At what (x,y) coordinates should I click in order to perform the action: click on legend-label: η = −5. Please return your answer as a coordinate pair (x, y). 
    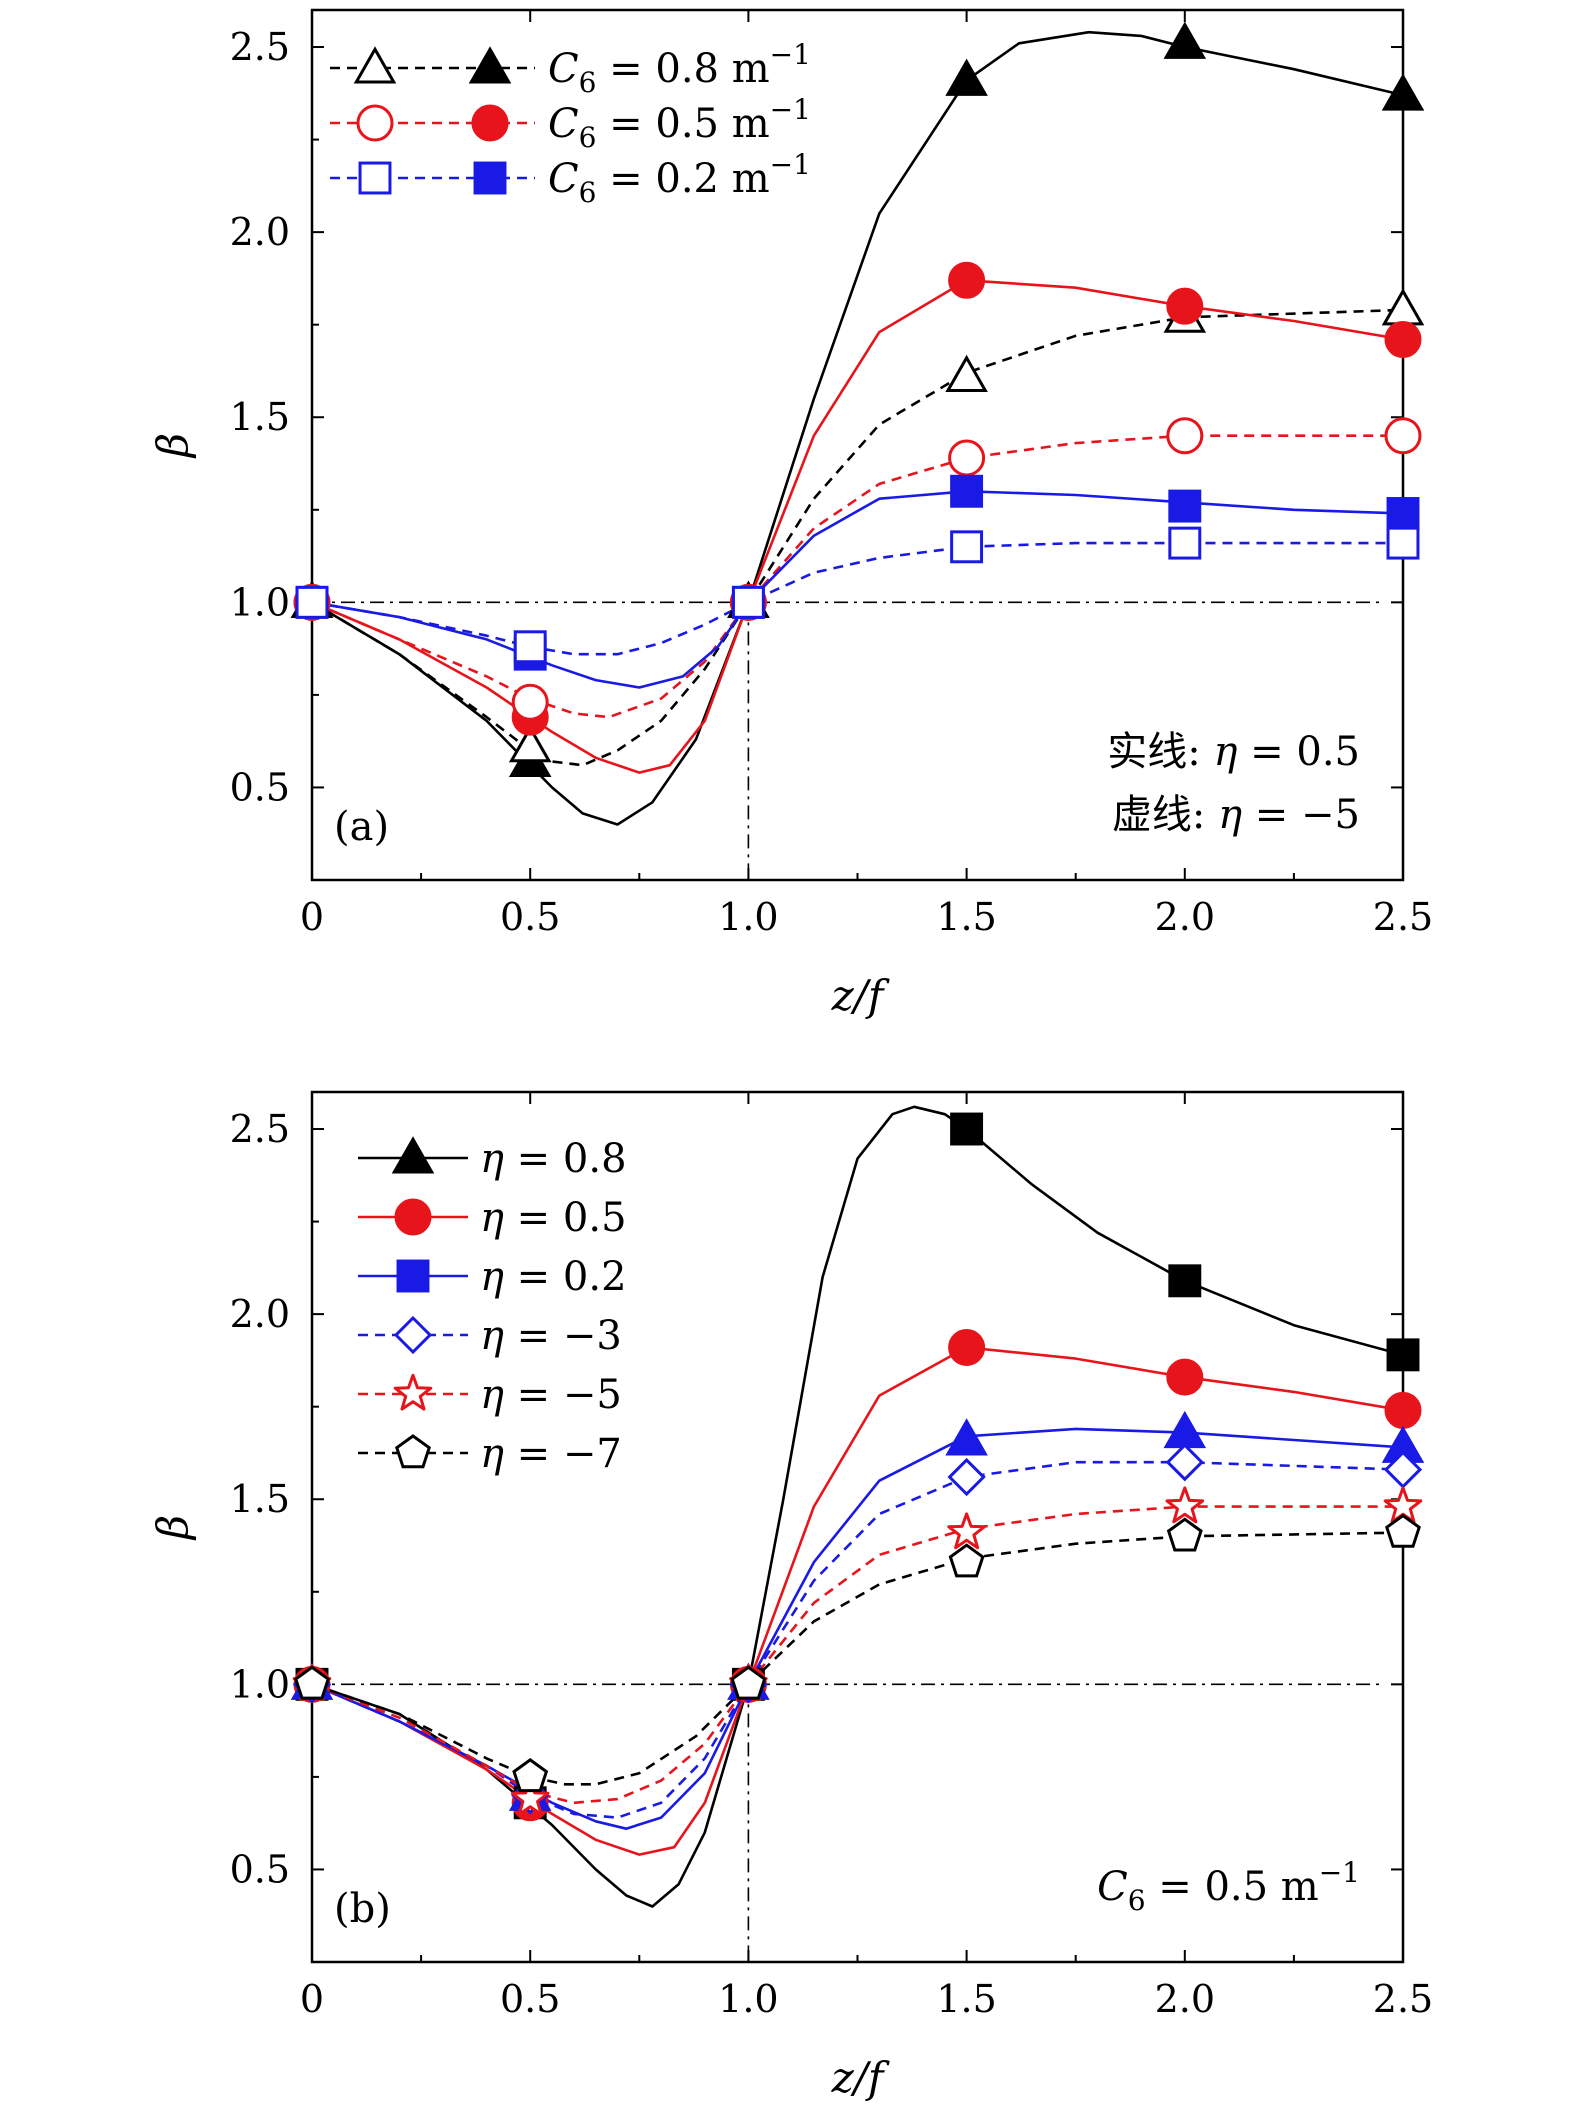
    Looking at the image, I should click on (551, 1395).